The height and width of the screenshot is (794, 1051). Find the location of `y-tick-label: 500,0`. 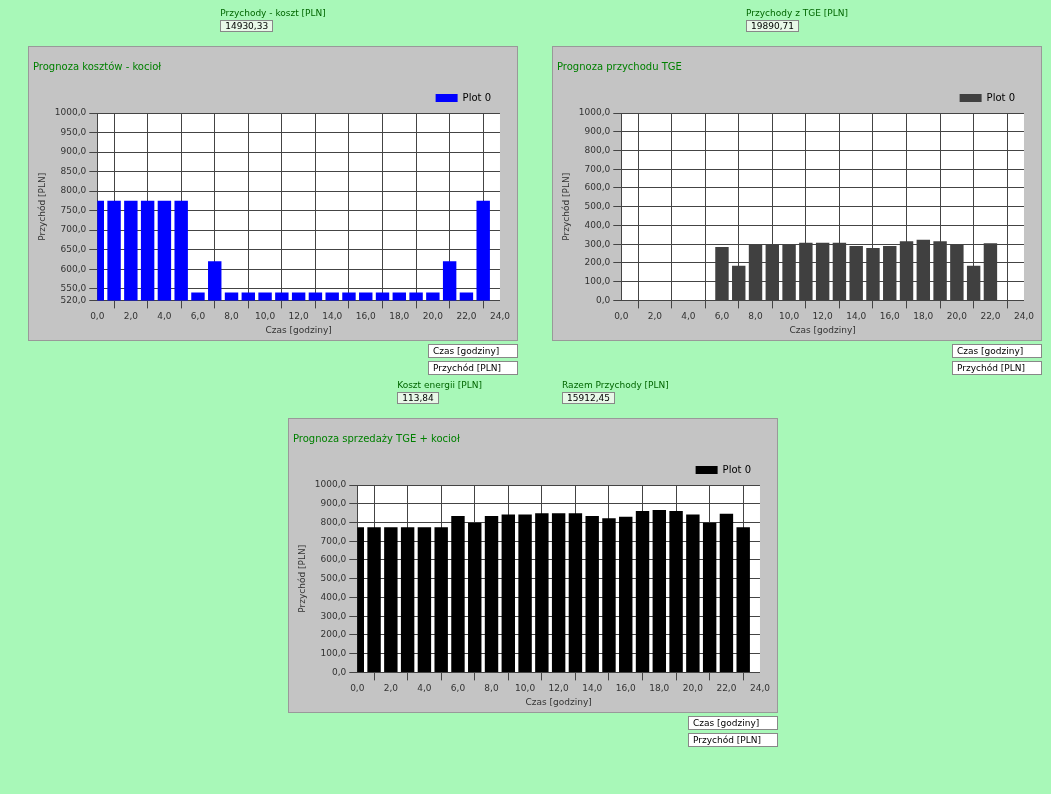

y-tick-label: 500,0 is located at coordinates (333, 578).